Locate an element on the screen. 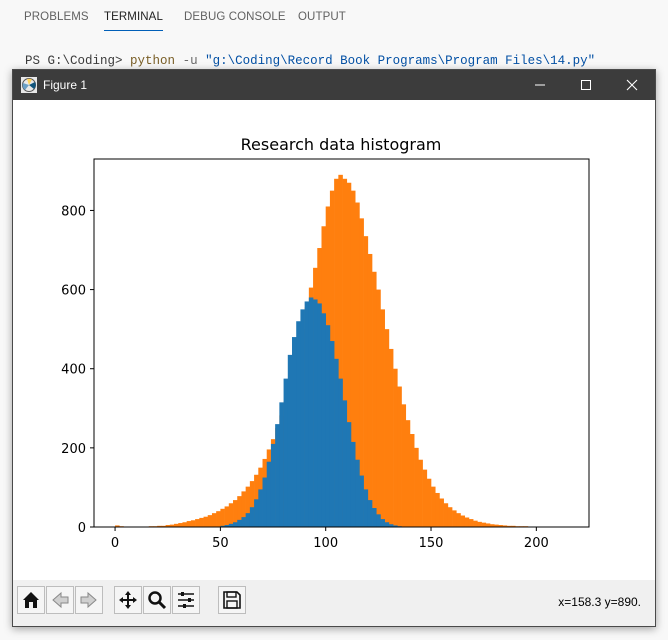 The image size is (668, 640). y-tick-label: 400 is located at coordinates (73, 370).